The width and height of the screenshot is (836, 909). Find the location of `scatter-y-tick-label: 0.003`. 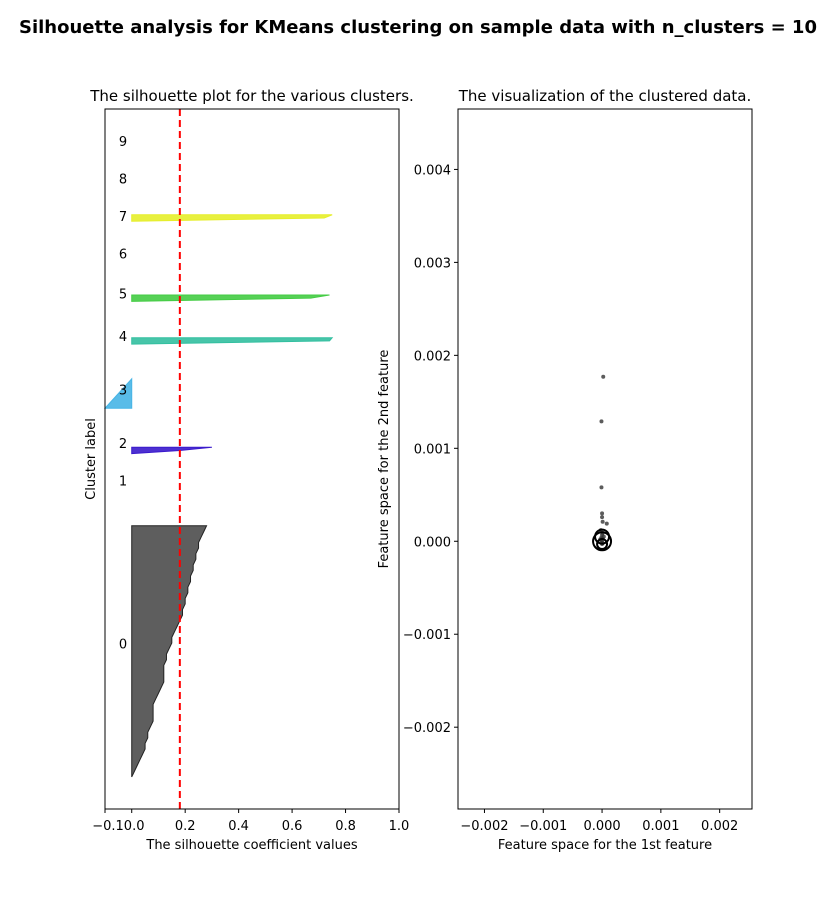

scatter-y-tick-label: 0.003 is located at coordinates (432, 263).